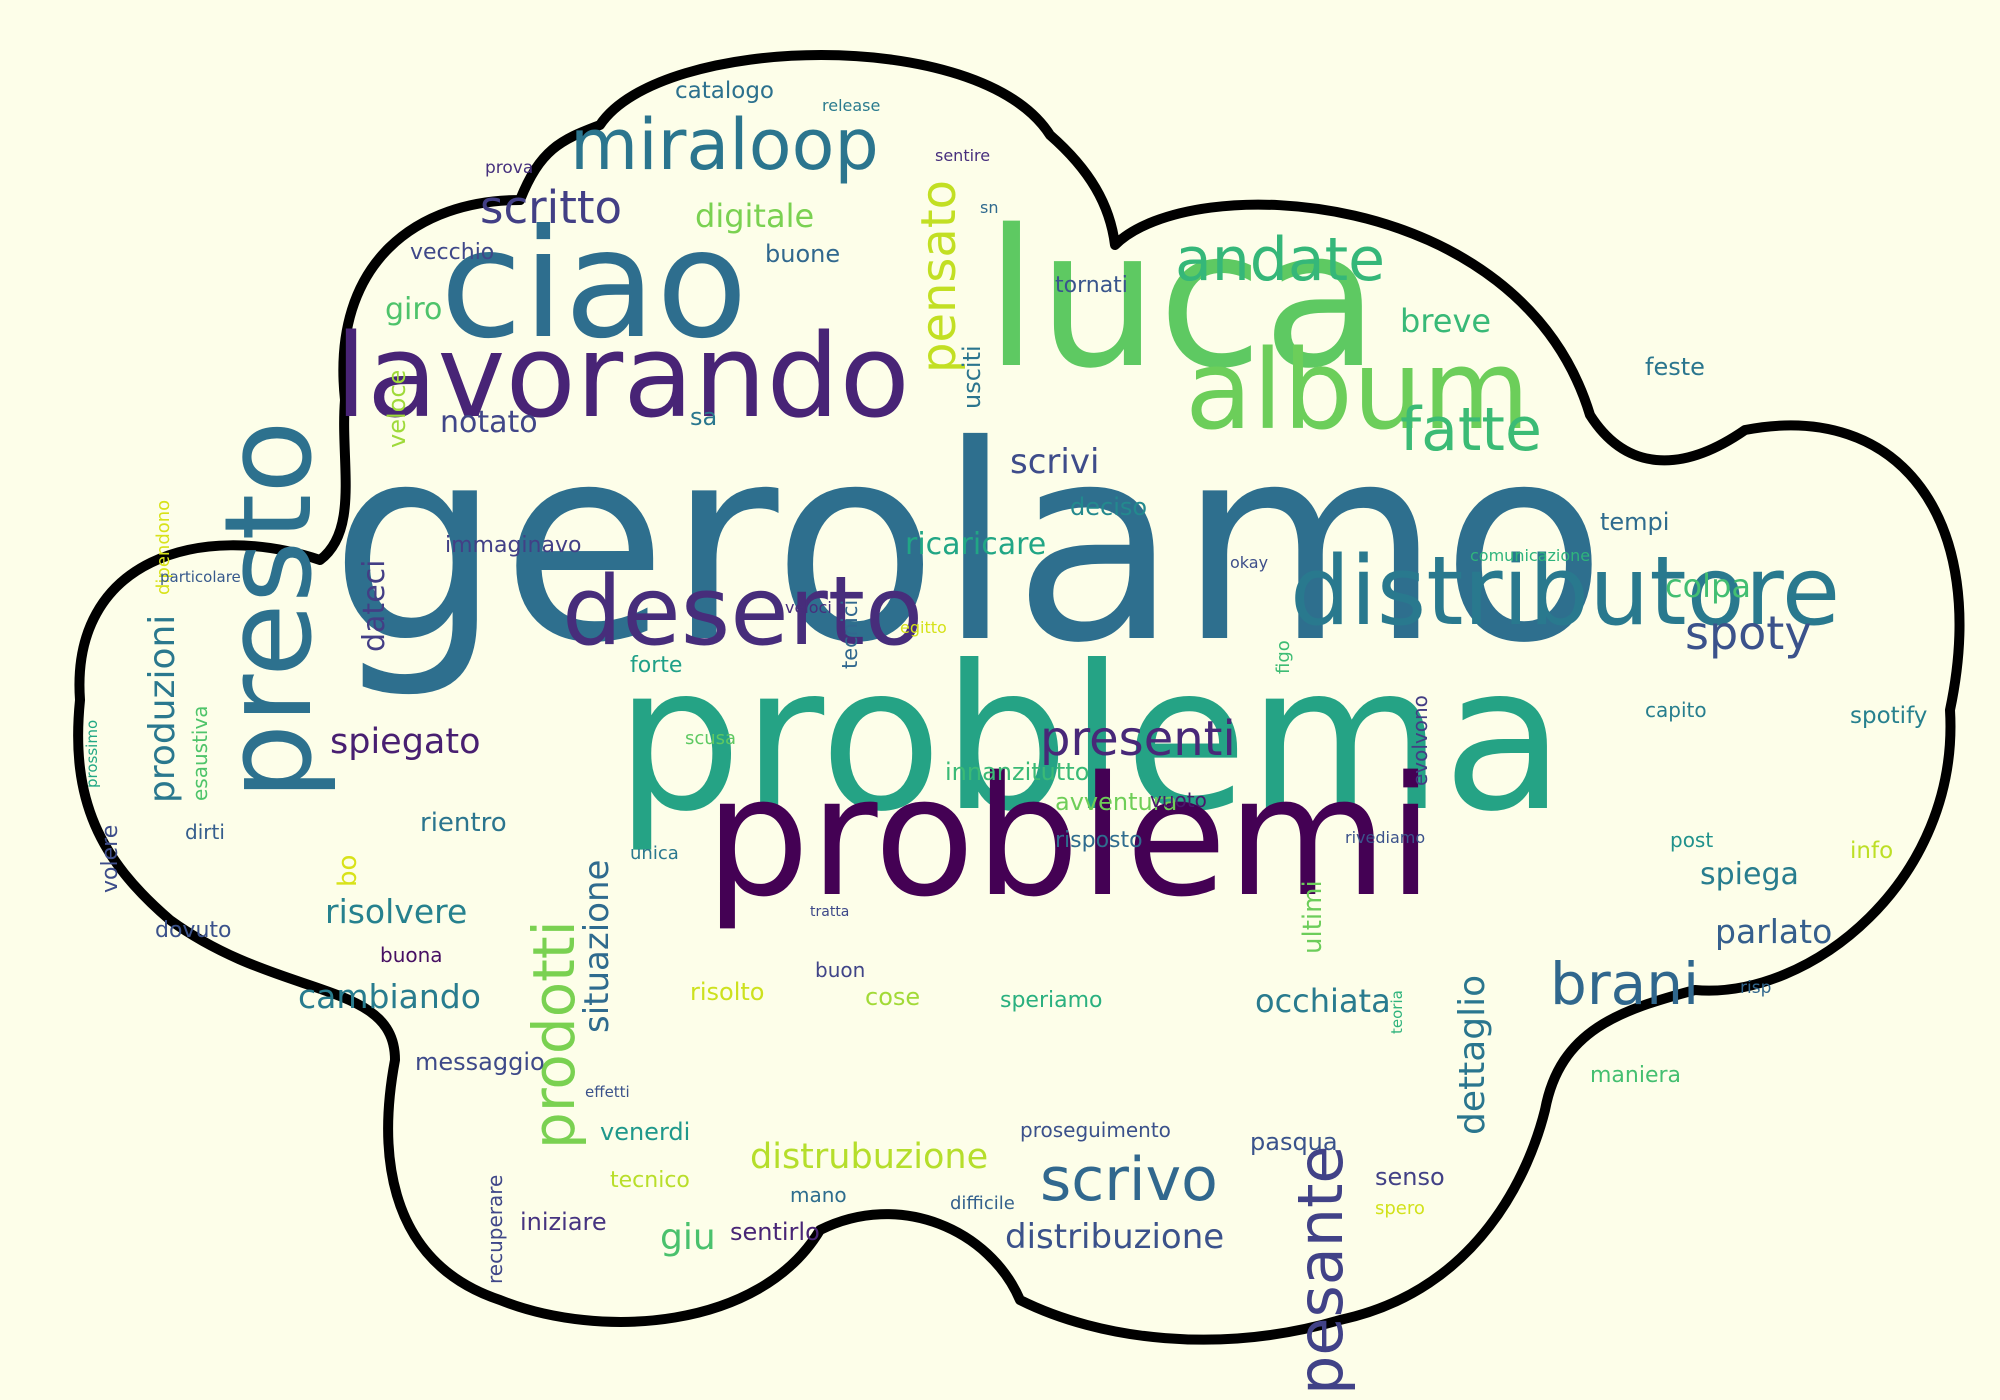 The height and width of the screenshot is (1400, 2000). Describe the element at coordinates (563, 1222) in the screenshot. I see `cloud-word: iniziare` at that location.